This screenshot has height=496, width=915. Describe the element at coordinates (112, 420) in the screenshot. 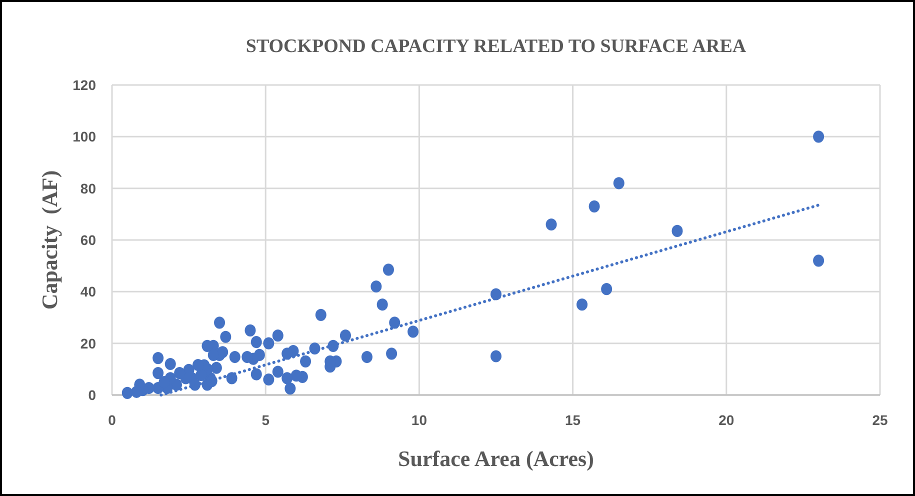

I see `x-tick-label: 0` at that location.